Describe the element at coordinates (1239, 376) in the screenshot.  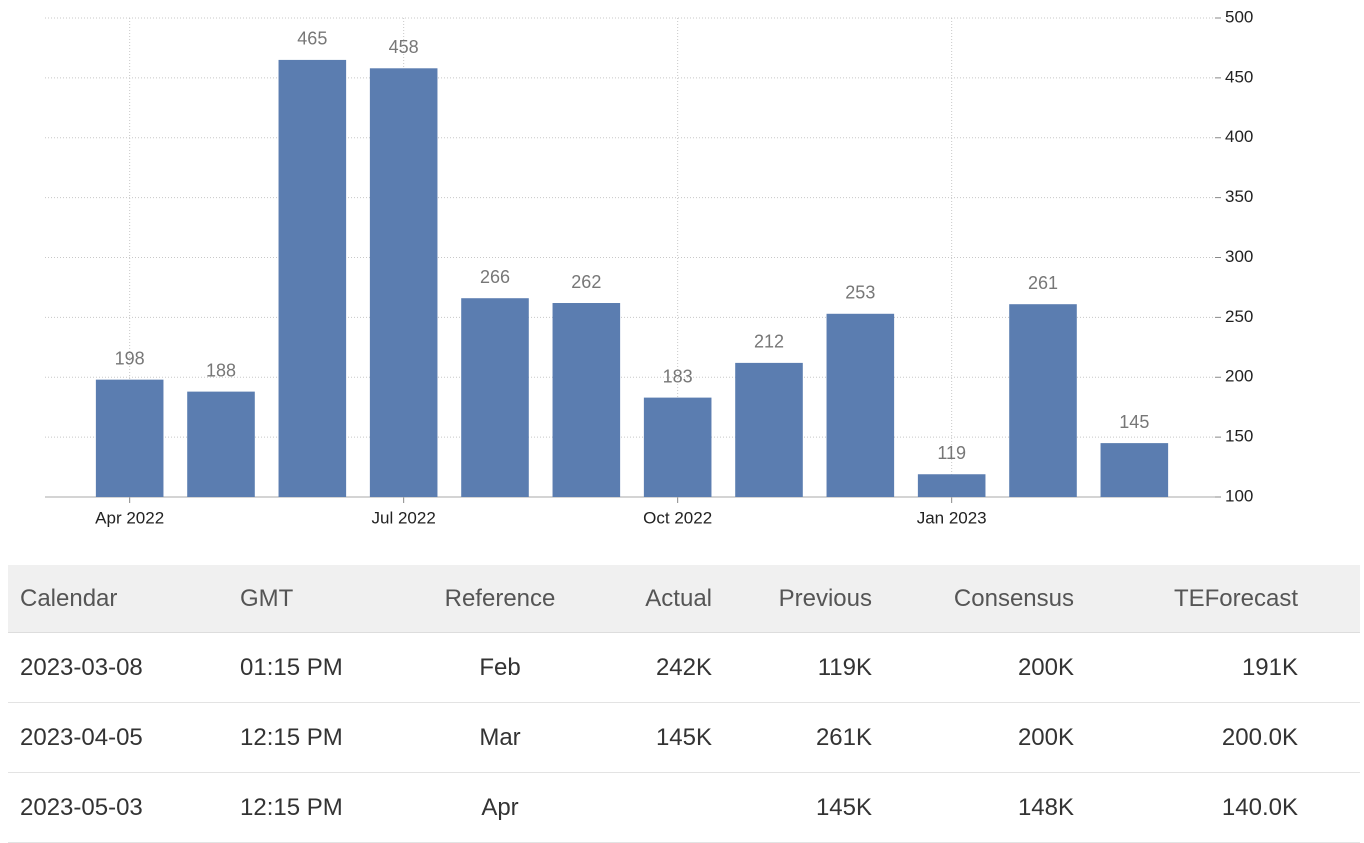
I see `y-tick-label: 200` at that location.